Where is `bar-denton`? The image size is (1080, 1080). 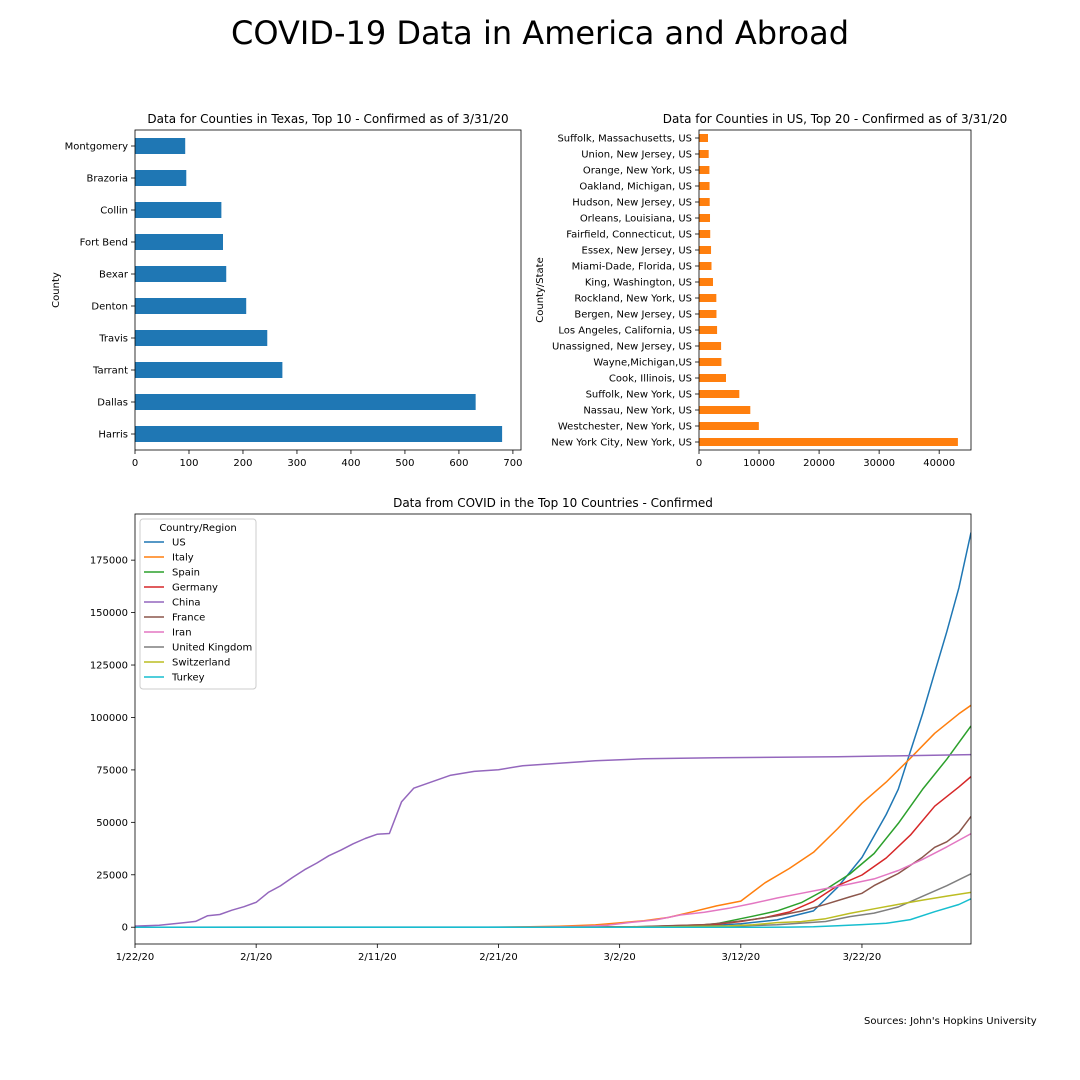 bar-denton is located at coordinates (191, 306).